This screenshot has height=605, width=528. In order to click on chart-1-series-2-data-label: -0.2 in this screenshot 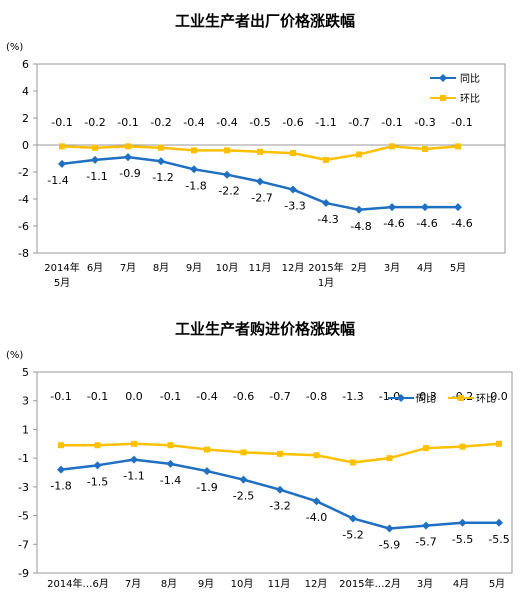, I will do `click(94, 122)`.